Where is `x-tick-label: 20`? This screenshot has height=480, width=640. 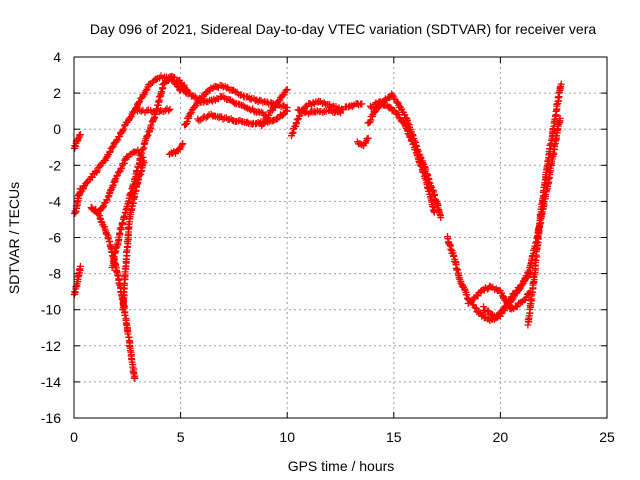
x-tick-label: 20 is located at coordinates (501, 437).